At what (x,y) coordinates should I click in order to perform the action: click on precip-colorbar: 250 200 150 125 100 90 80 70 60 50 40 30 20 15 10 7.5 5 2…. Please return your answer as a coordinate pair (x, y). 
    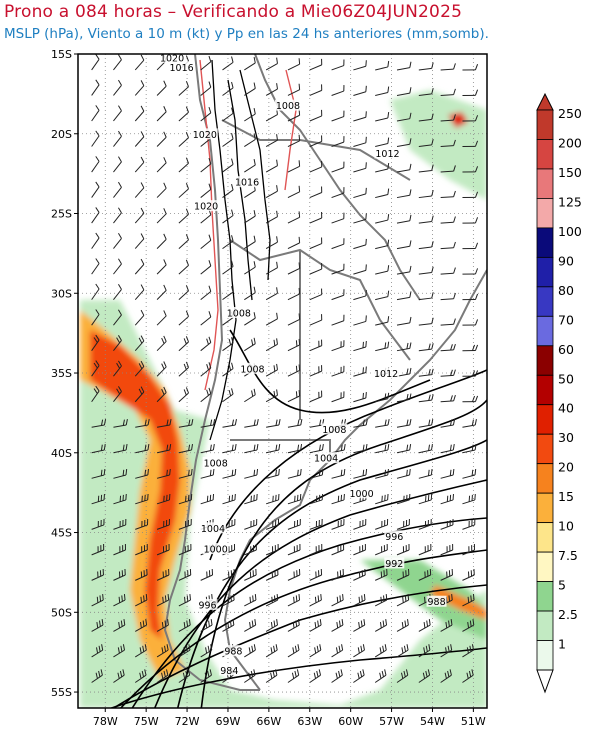
    Looking at the image, I should click on (559, 393).